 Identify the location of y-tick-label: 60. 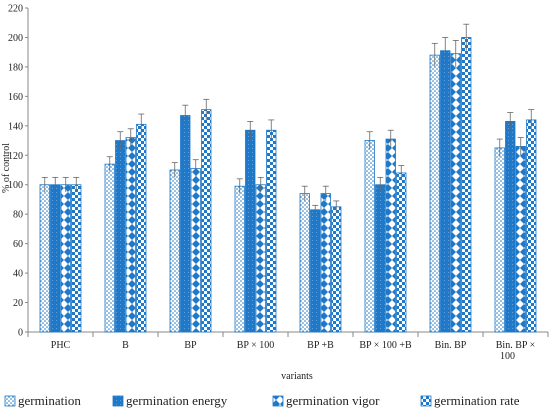
(18, 244).